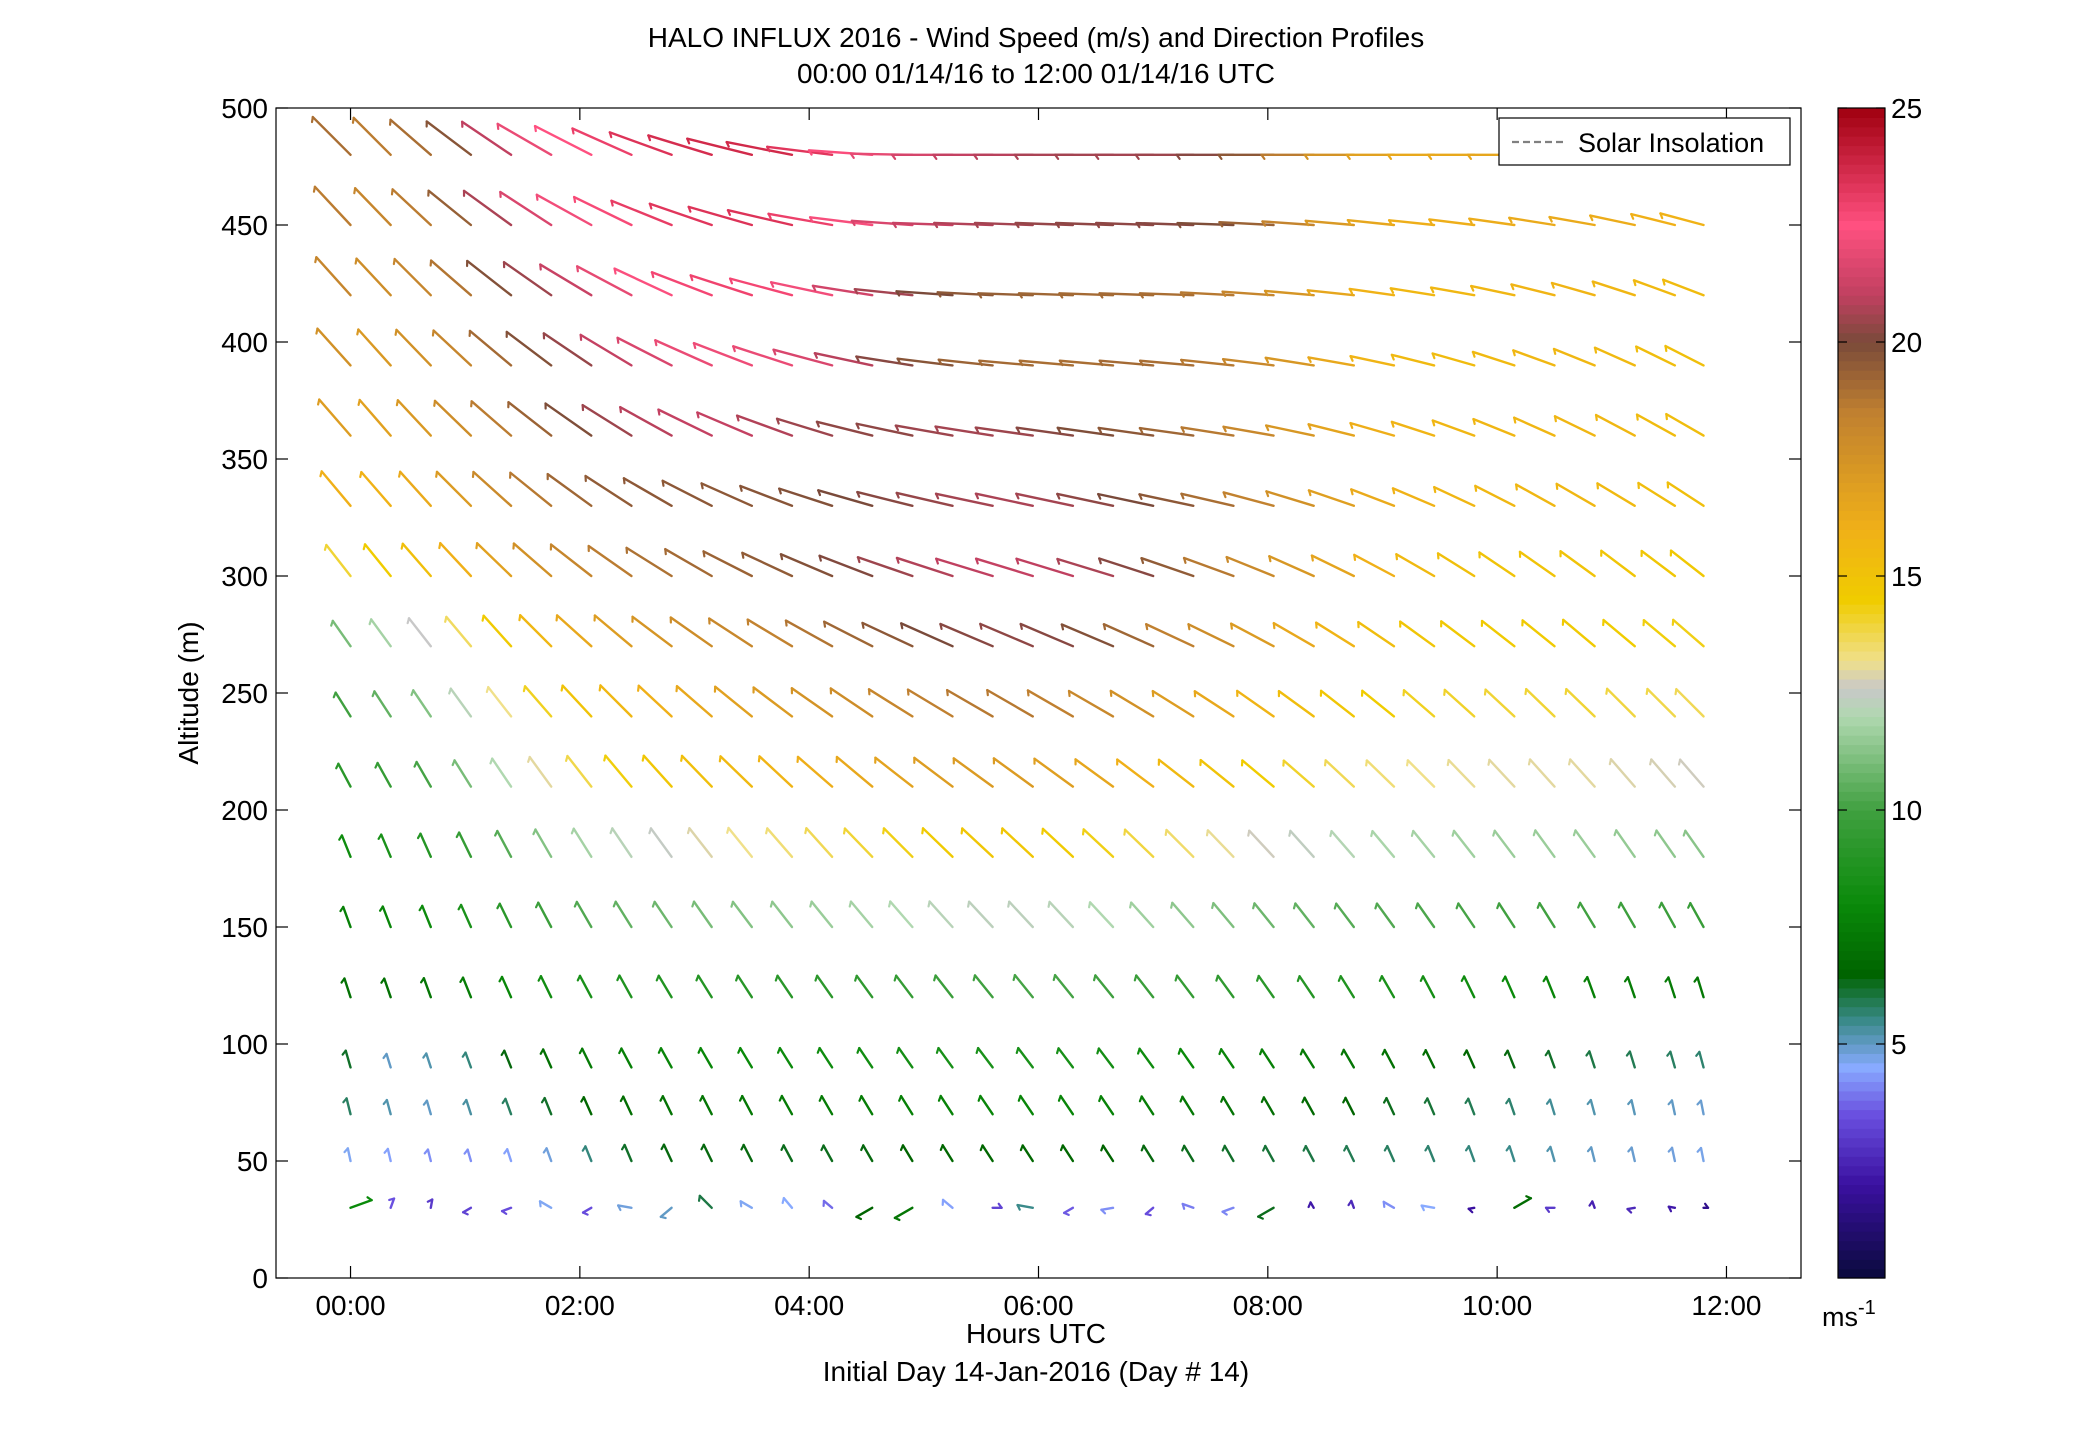 Image resolution: width=2098 pixels, height=1430 pixels. What do you see at coordinates (244, 459) in the screenshot?
I see `y-tick-label: 350` at bounding box center [244, 459].